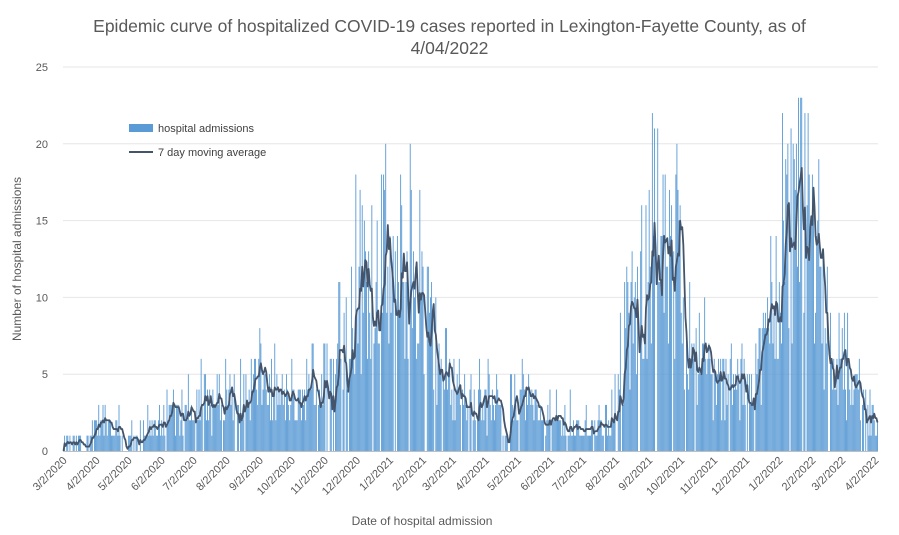 This screenshot has height=535, width=899. Describe the element at coordinates (115, 474) in the screenshot. I see `x-tick-label: 5/2/2020` at that location.